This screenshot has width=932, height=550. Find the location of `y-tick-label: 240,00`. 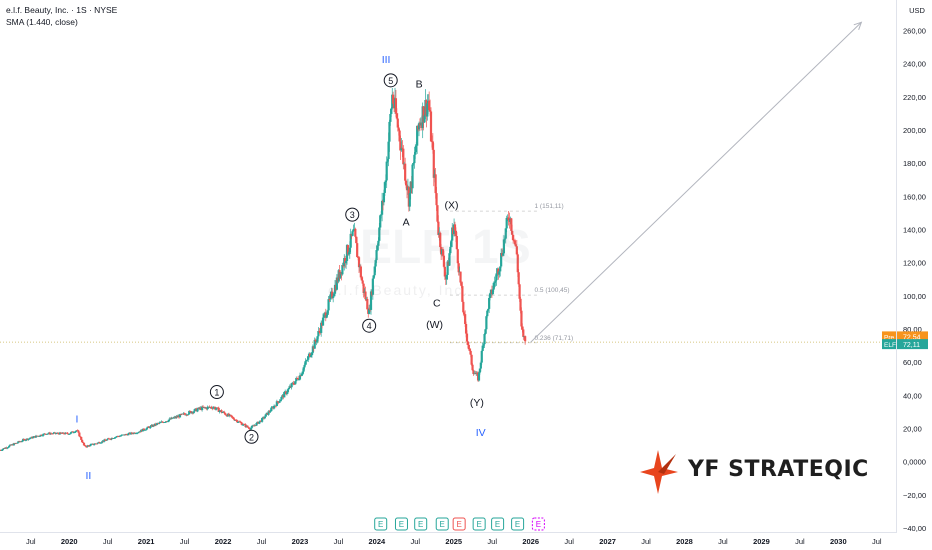

y-tick-label: 240,00 is located at coordinates (914, 64).